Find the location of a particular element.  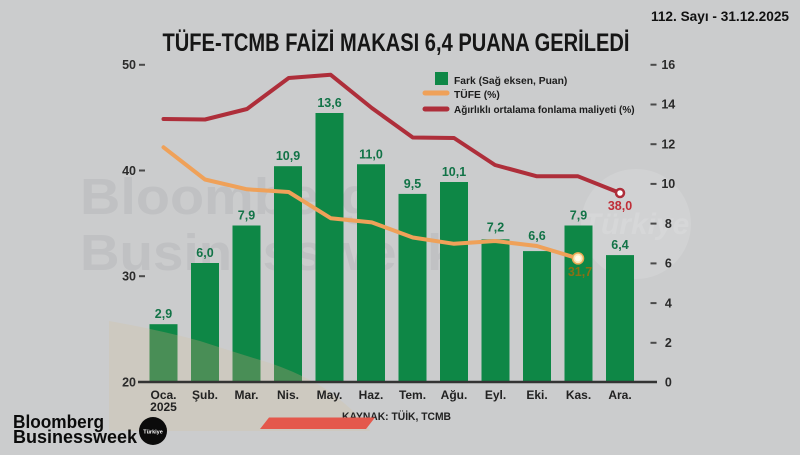

svg-text: 7,2 is located at coordinates (495, 228).